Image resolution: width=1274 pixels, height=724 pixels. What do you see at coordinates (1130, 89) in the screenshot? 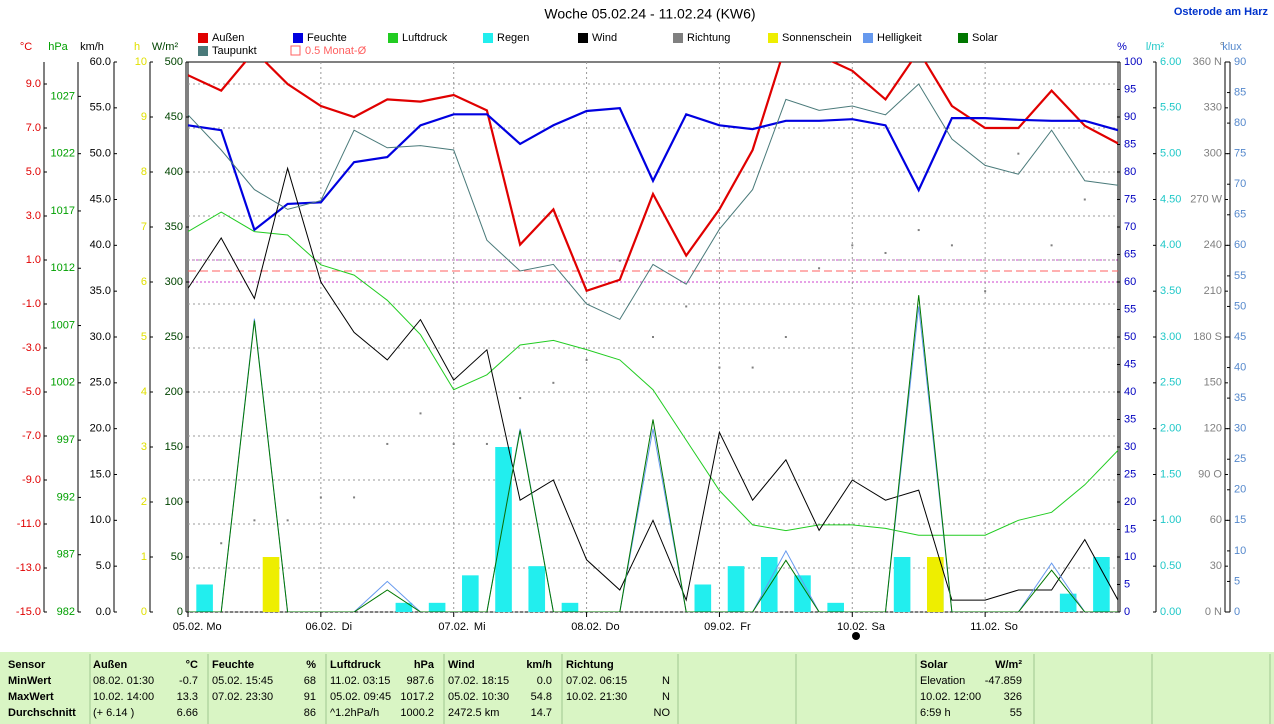
I see `y-tick-label: 95` at bounding box center [1130, 89].